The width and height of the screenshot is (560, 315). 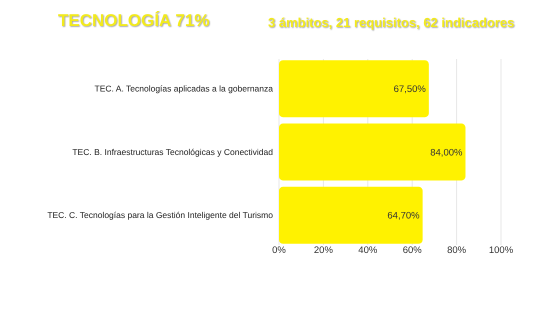 What do you see at coordinates (501, 250) in the screenshot?
I see `x-tick-label: 100%` at bounding box center [501, 250].